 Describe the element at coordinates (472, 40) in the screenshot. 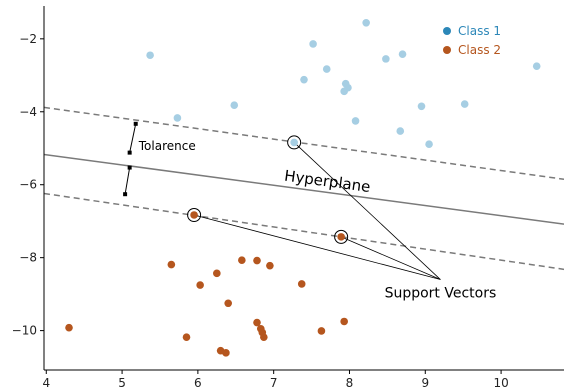

I see `legend: Class 1 Class 2` at that location.